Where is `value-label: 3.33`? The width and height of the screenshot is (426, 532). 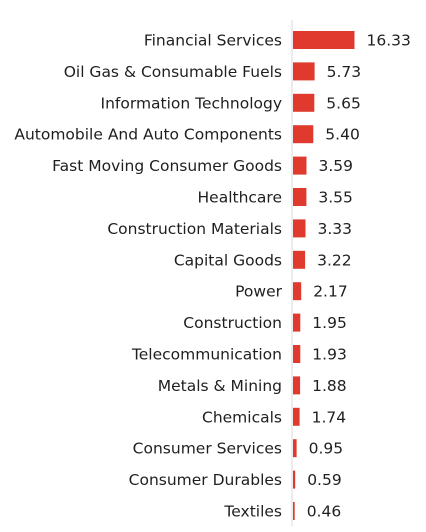
value-label: 3.33 is located at coordinates (335, 229).